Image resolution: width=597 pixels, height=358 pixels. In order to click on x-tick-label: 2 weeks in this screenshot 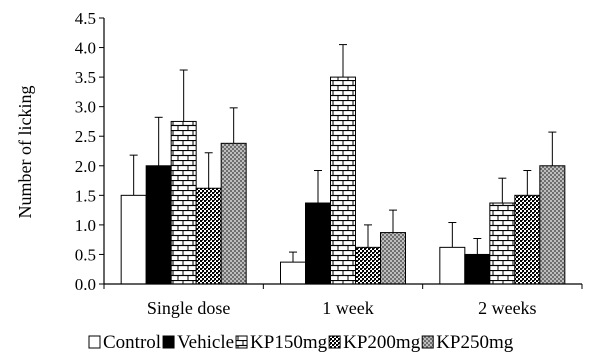, I will do `click(507, 308)`.